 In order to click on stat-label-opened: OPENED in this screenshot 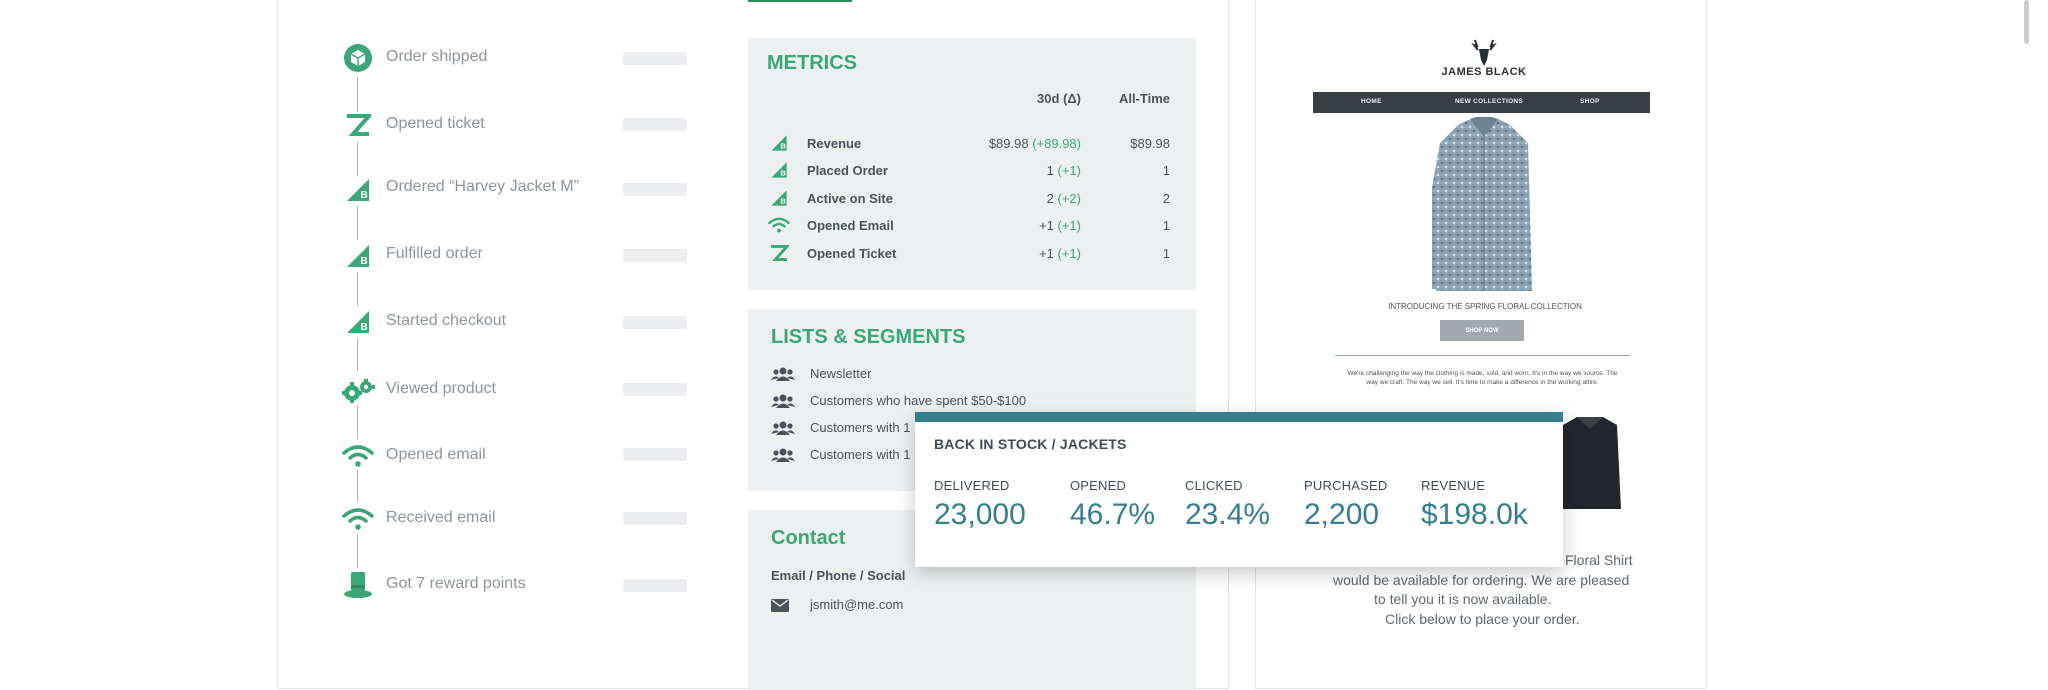, I will do `click(1098, 485)`.